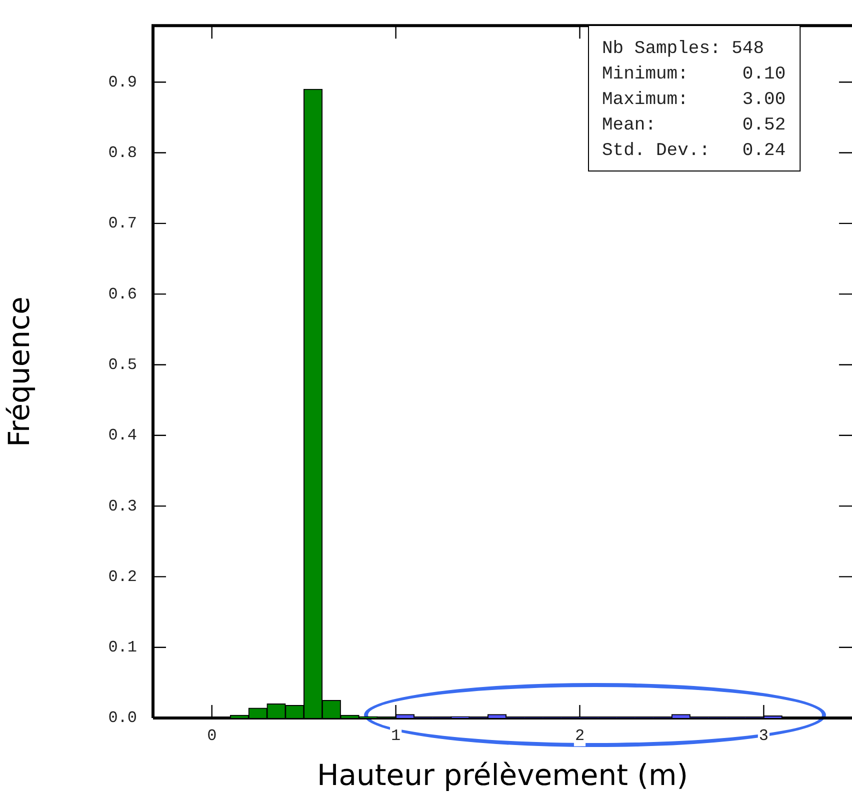 Image resolution: width=852 pixels, height=799 pixels. I want to click on annotation: Nb Samples: 548, so click(683, 48).